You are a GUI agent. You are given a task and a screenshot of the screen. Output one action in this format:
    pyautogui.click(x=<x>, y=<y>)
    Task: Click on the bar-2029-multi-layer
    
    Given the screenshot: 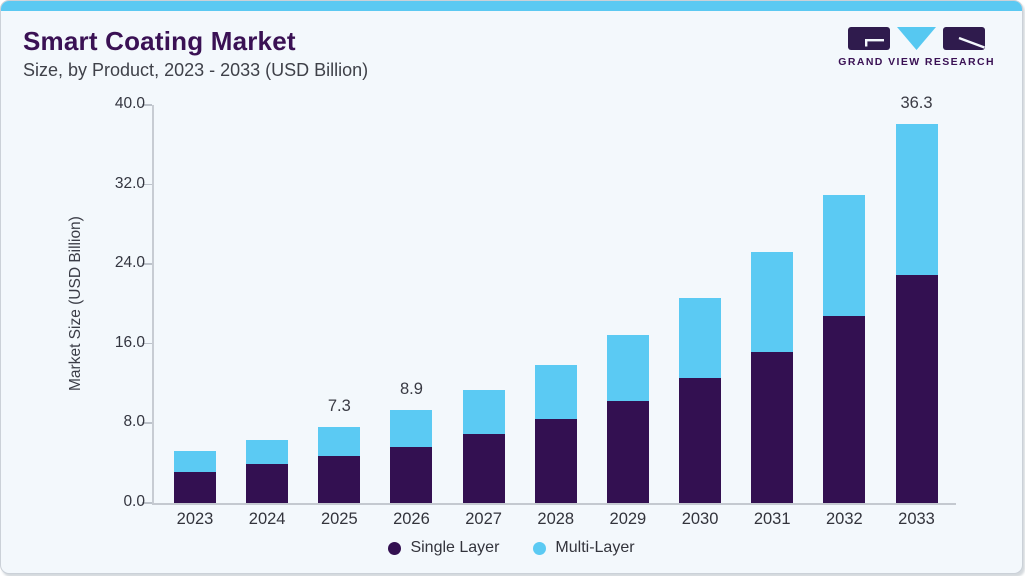 What is the action you would take?
    pyautogui.click(x=627, y=368)
    